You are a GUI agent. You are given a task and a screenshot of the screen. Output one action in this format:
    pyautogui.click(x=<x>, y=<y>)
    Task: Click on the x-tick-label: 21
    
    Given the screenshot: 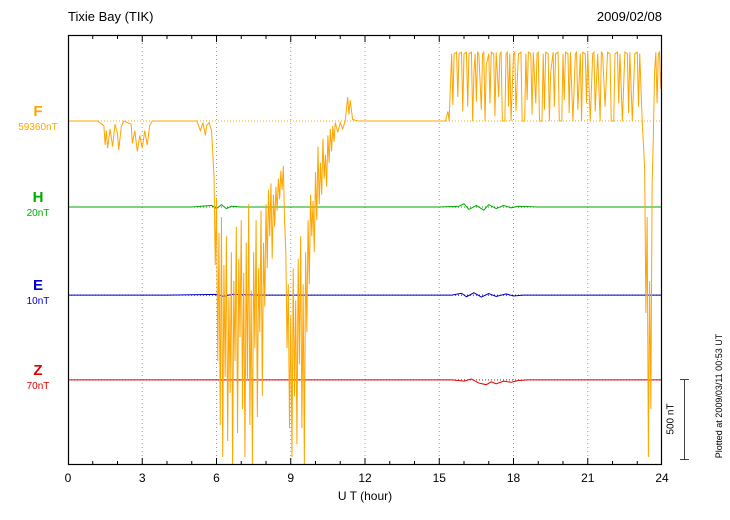 What is the action you would take?
    pyautogui.click(x=588, y=478)
    